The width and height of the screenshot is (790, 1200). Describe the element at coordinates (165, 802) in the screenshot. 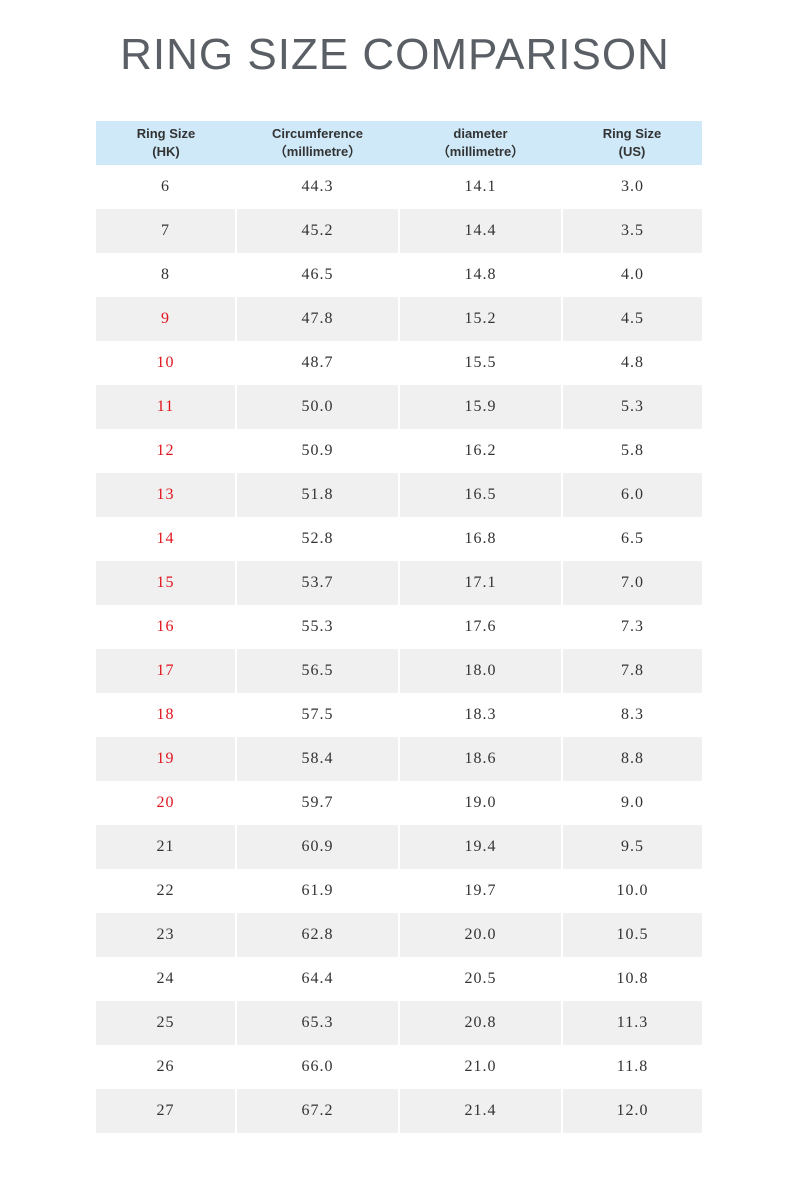

I see `table-cell: 20` at that location.